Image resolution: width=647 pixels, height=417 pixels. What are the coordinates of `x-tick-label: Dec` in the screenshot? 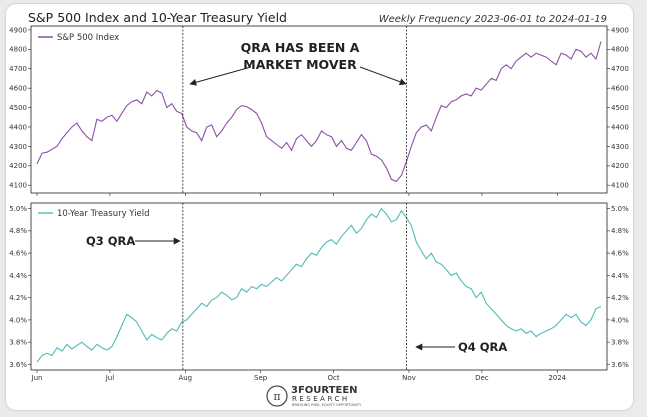 It's located at (482, 378).